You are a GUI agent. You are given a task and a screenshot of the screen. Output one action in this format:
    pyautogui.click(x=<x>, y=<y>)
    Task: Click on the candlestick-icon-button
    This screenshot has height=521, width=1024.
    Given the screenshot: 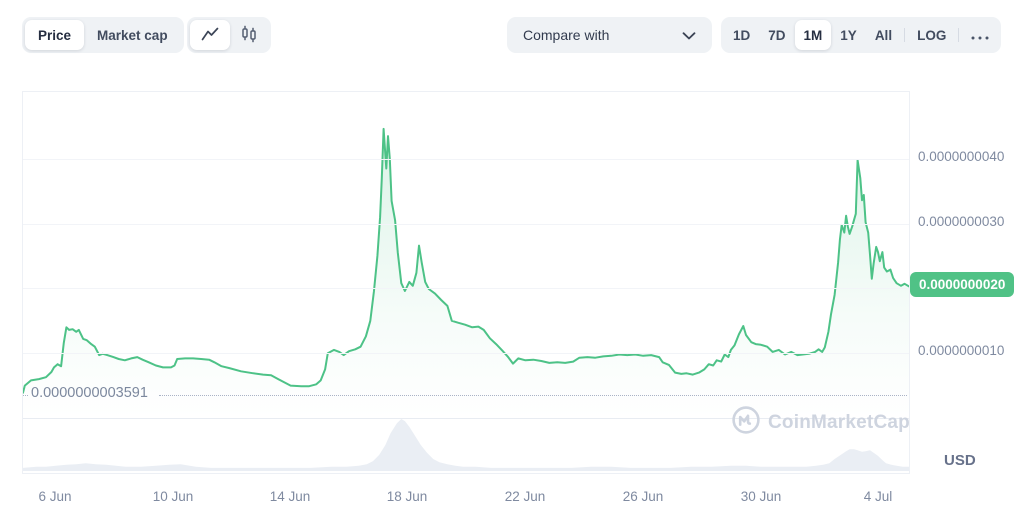 What is the action you would take?
    pyautogui.click(x=249, y=35)
    